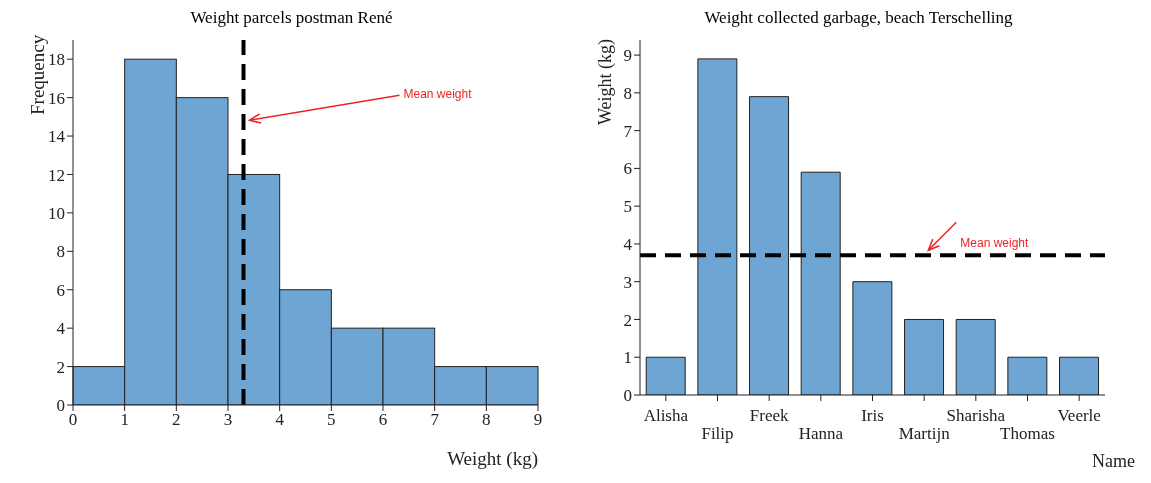 The width and height of the screenshot is (1151, 483). What do you see at coordinates (821, 433) in the screenshot?
I see `x-tick-label: Hanna` at bounding box center [821, 433].